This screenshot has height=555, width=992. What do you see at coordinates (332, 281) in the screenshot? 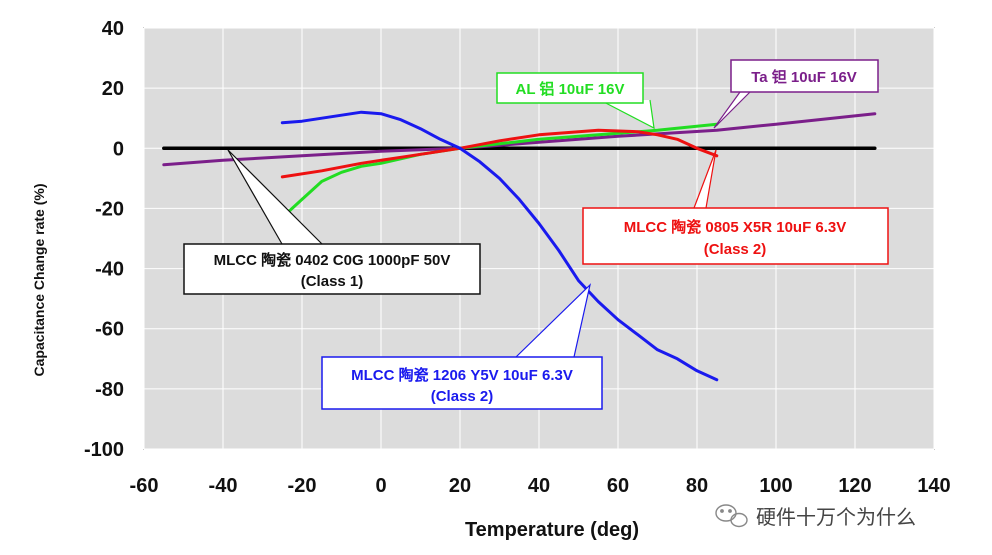
I see `callout-c0g-line2: (Class 1)` at bounding box center [332, 281].